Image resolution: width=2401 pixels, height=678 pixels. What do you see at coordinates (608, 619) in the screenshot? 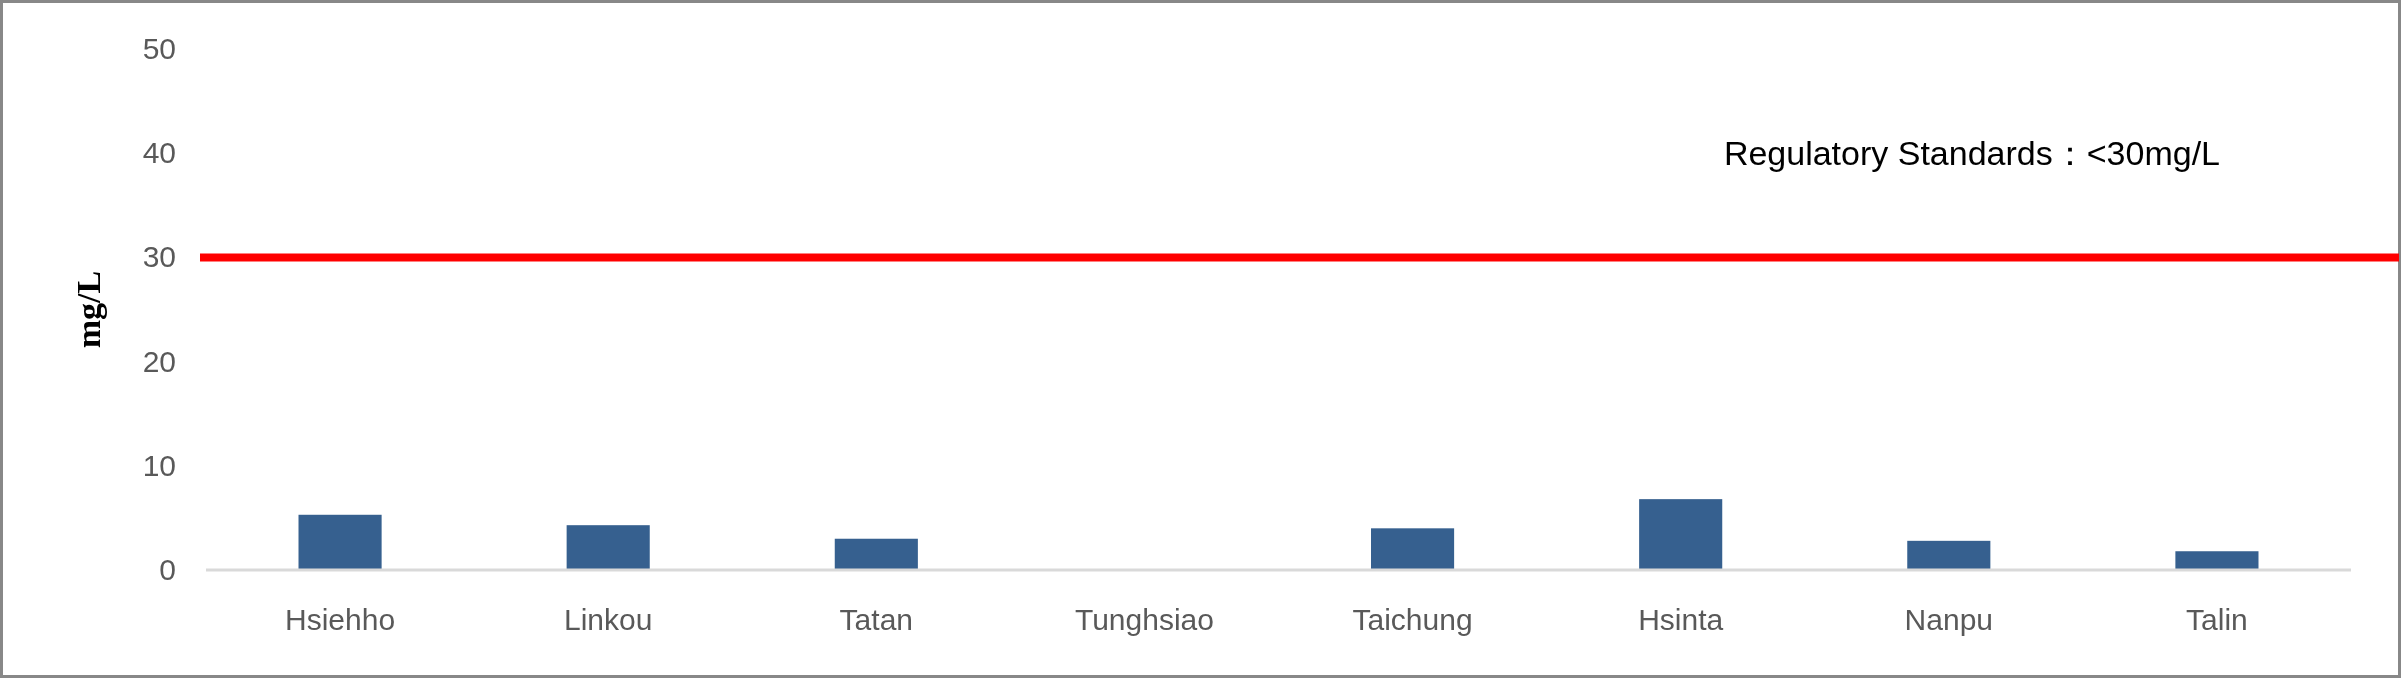
I see `x-tick-label: Linkou` at bounding box center [608, 619].